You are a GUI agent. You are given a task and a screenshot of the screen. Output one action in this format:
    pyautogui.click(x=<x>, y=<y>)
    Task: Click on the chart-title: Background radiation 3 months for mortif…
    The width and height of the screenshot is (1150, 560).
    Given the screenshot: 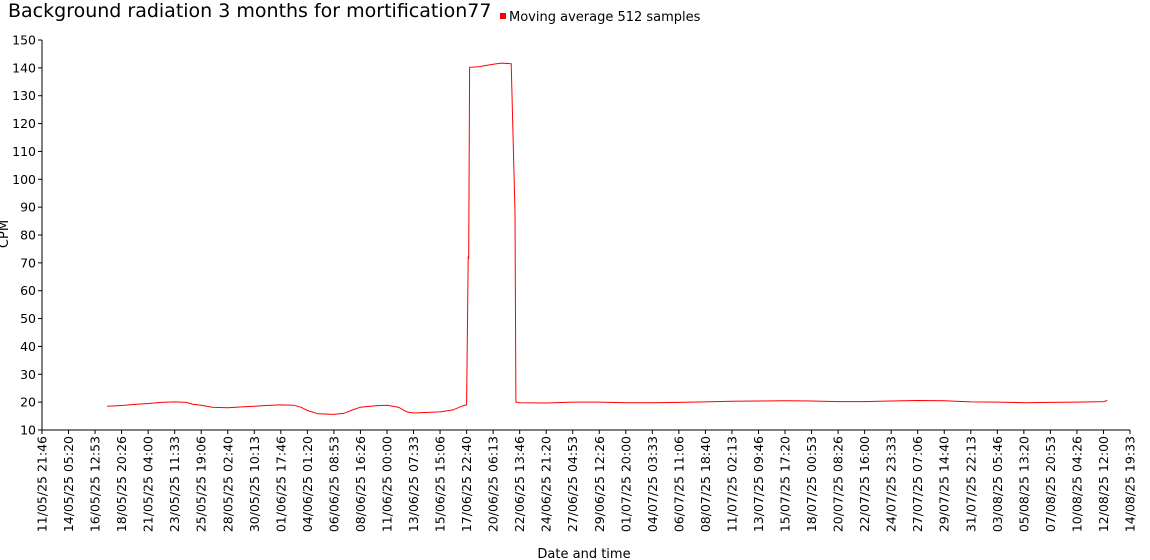 What is the action you would take?
    pyautogui.click(x=249, y=11)
    